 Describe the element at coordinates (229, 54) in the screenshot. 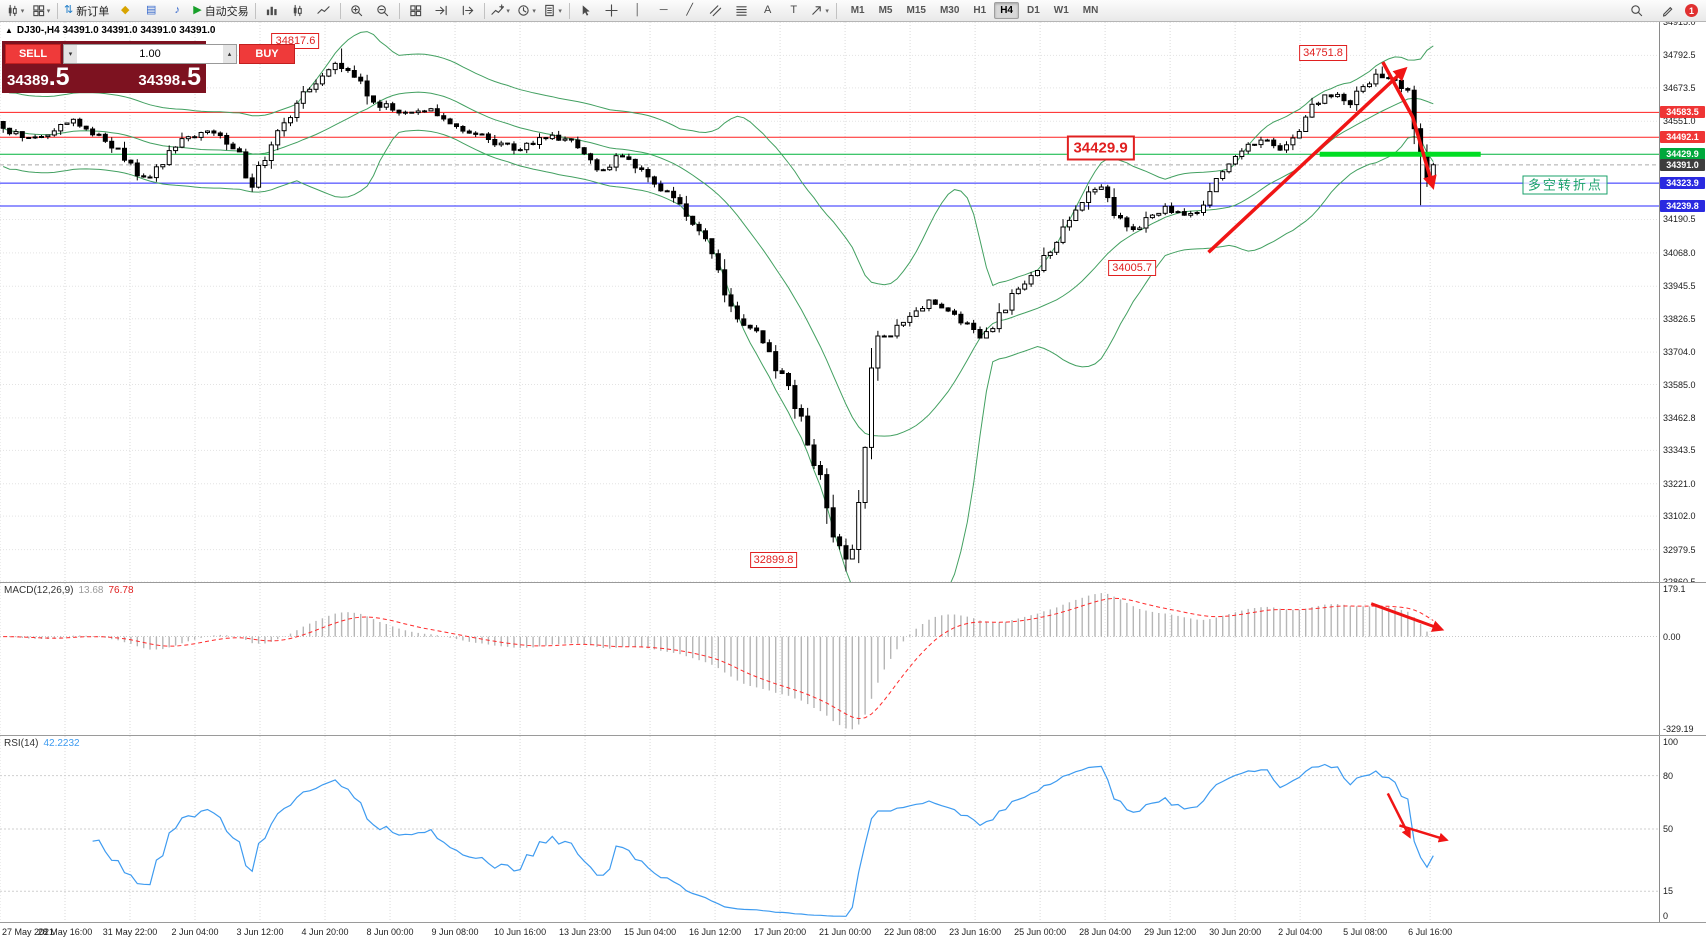

I see `lot-increase-button: ▴` at that location.